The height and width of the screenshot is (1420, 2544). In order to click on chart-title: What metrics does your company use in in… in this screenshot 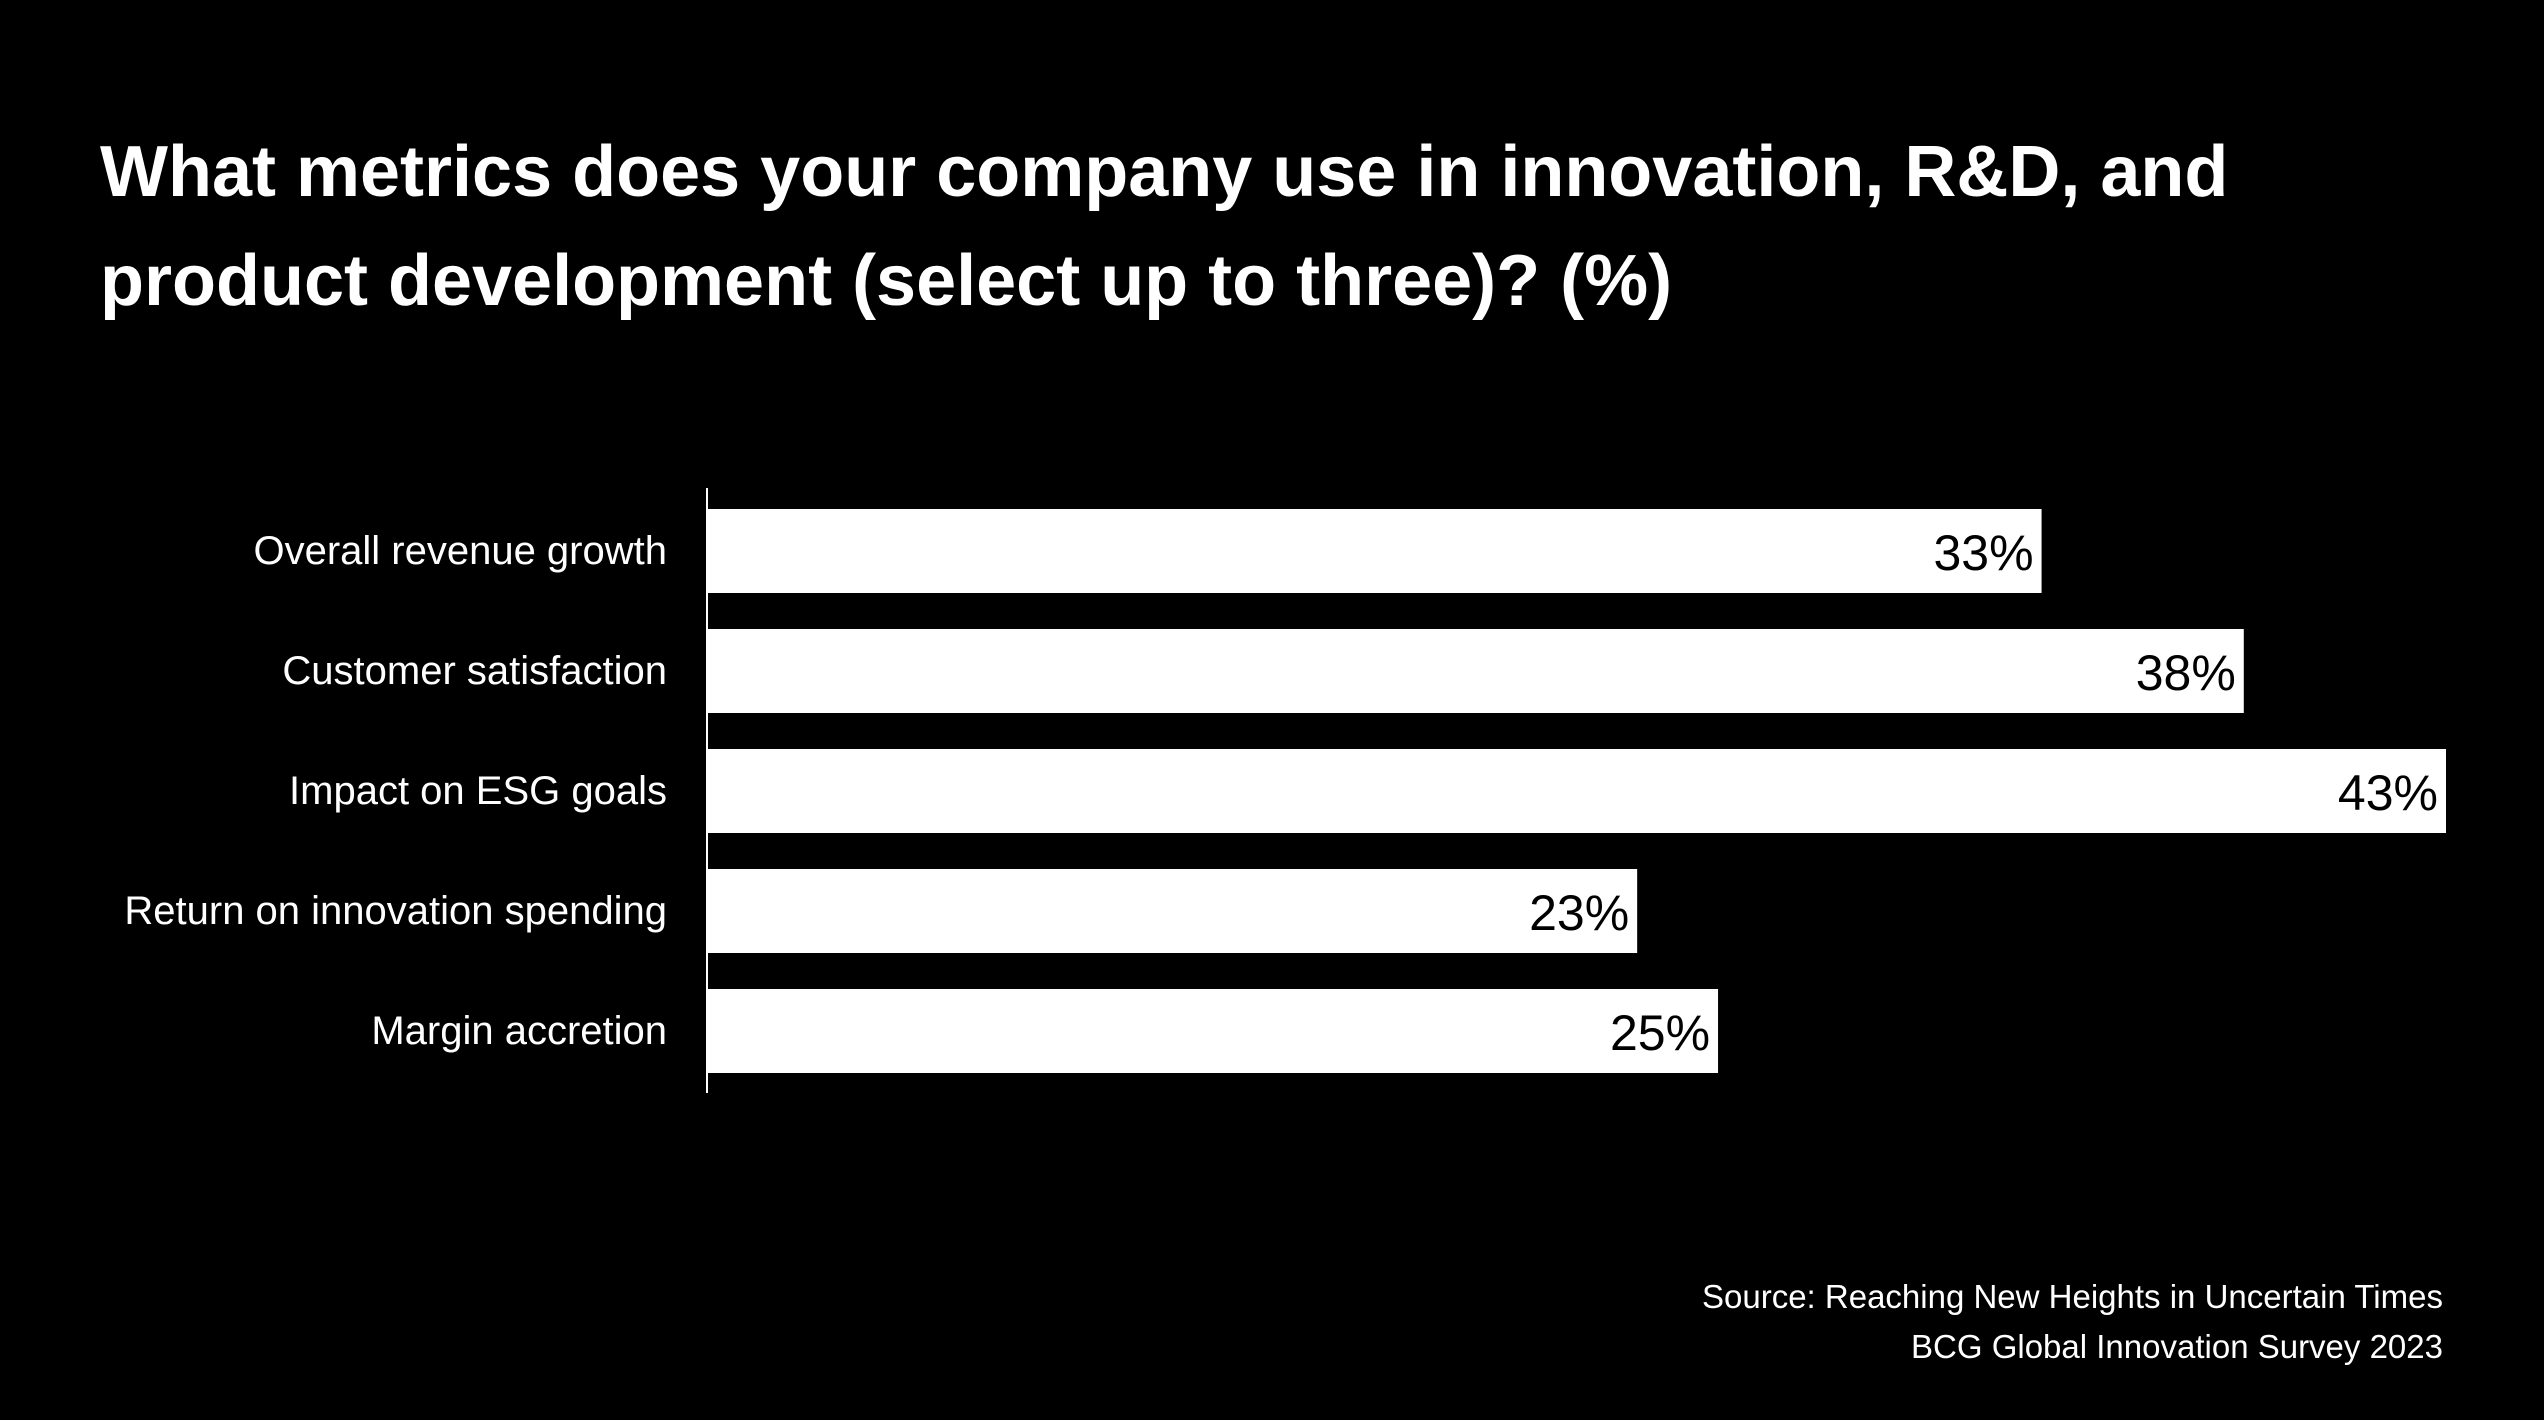, I will do `click(1250, 227)`.